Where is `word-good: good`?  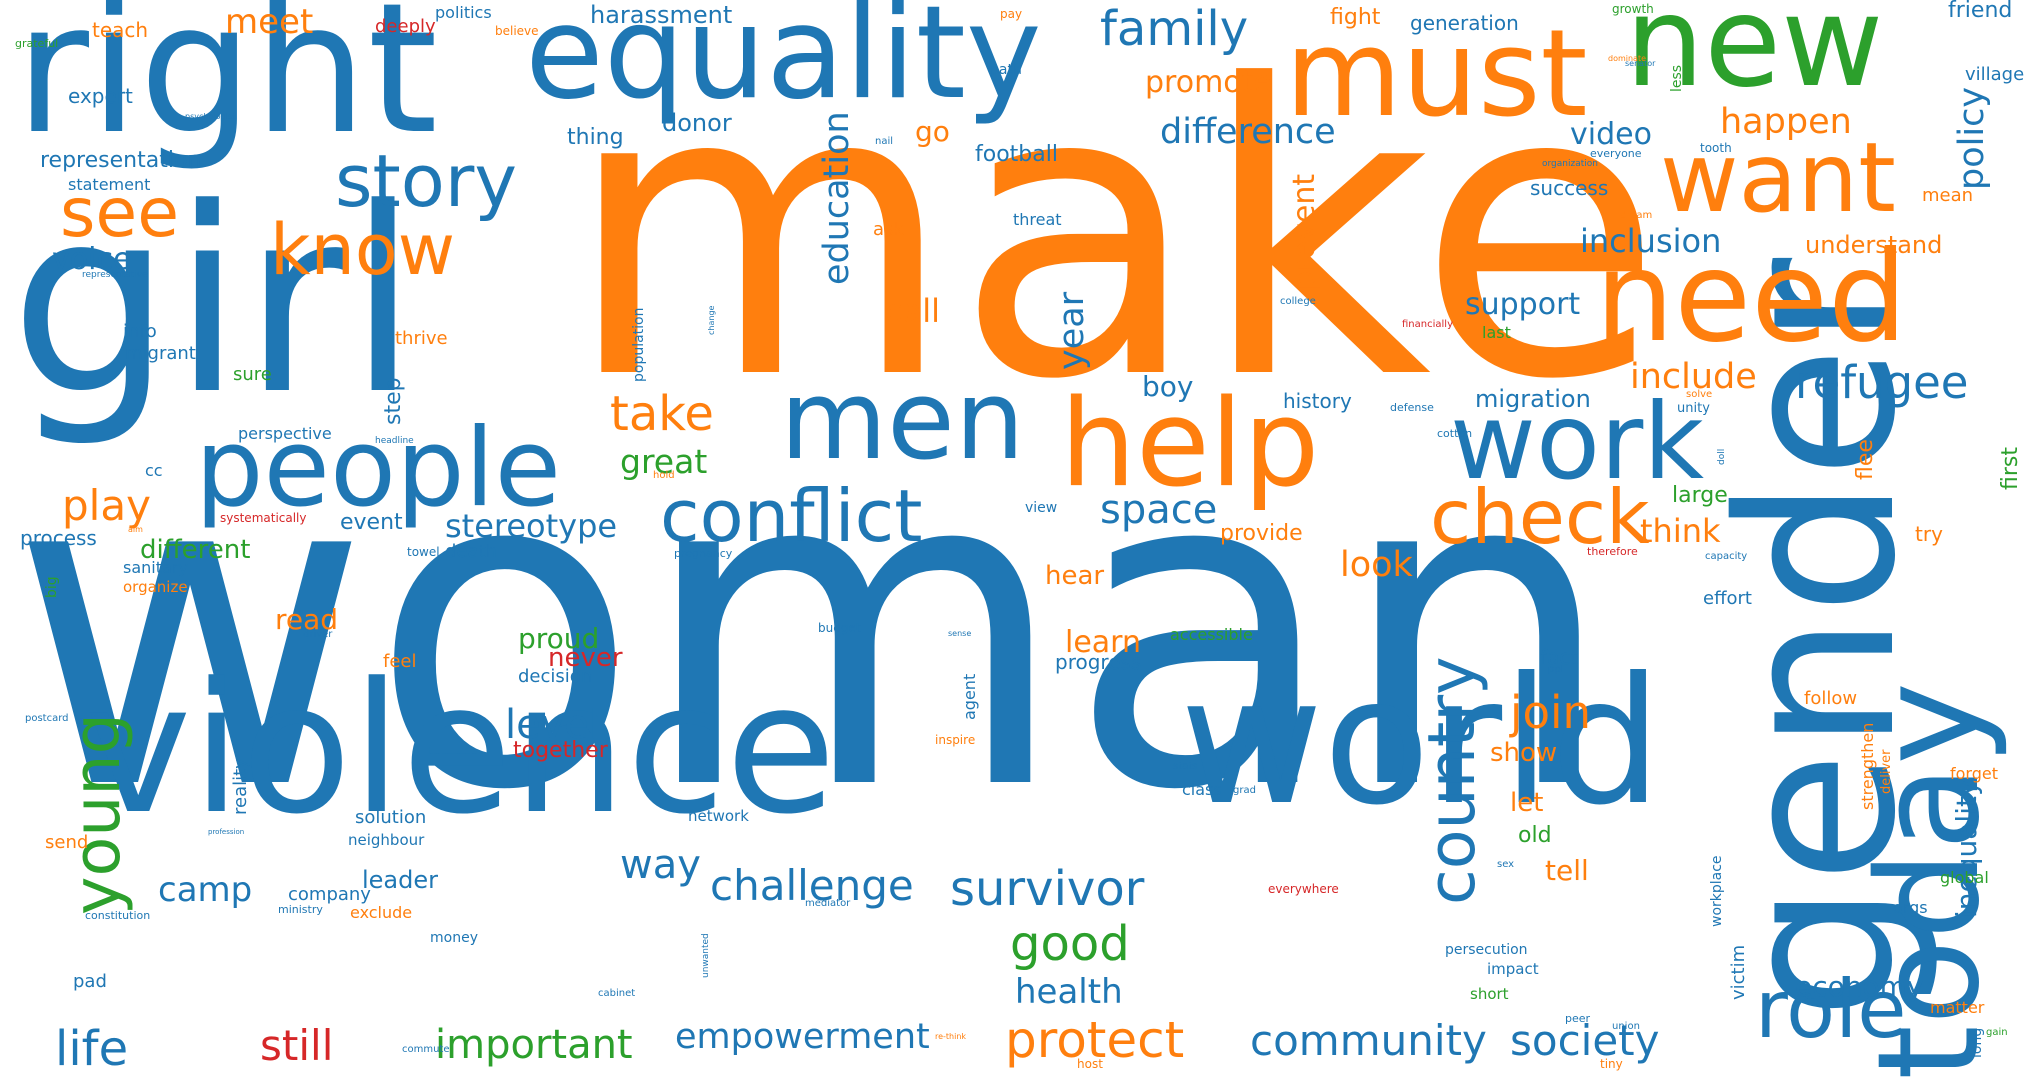 word-good: good is located at coordinates (1070, 944).